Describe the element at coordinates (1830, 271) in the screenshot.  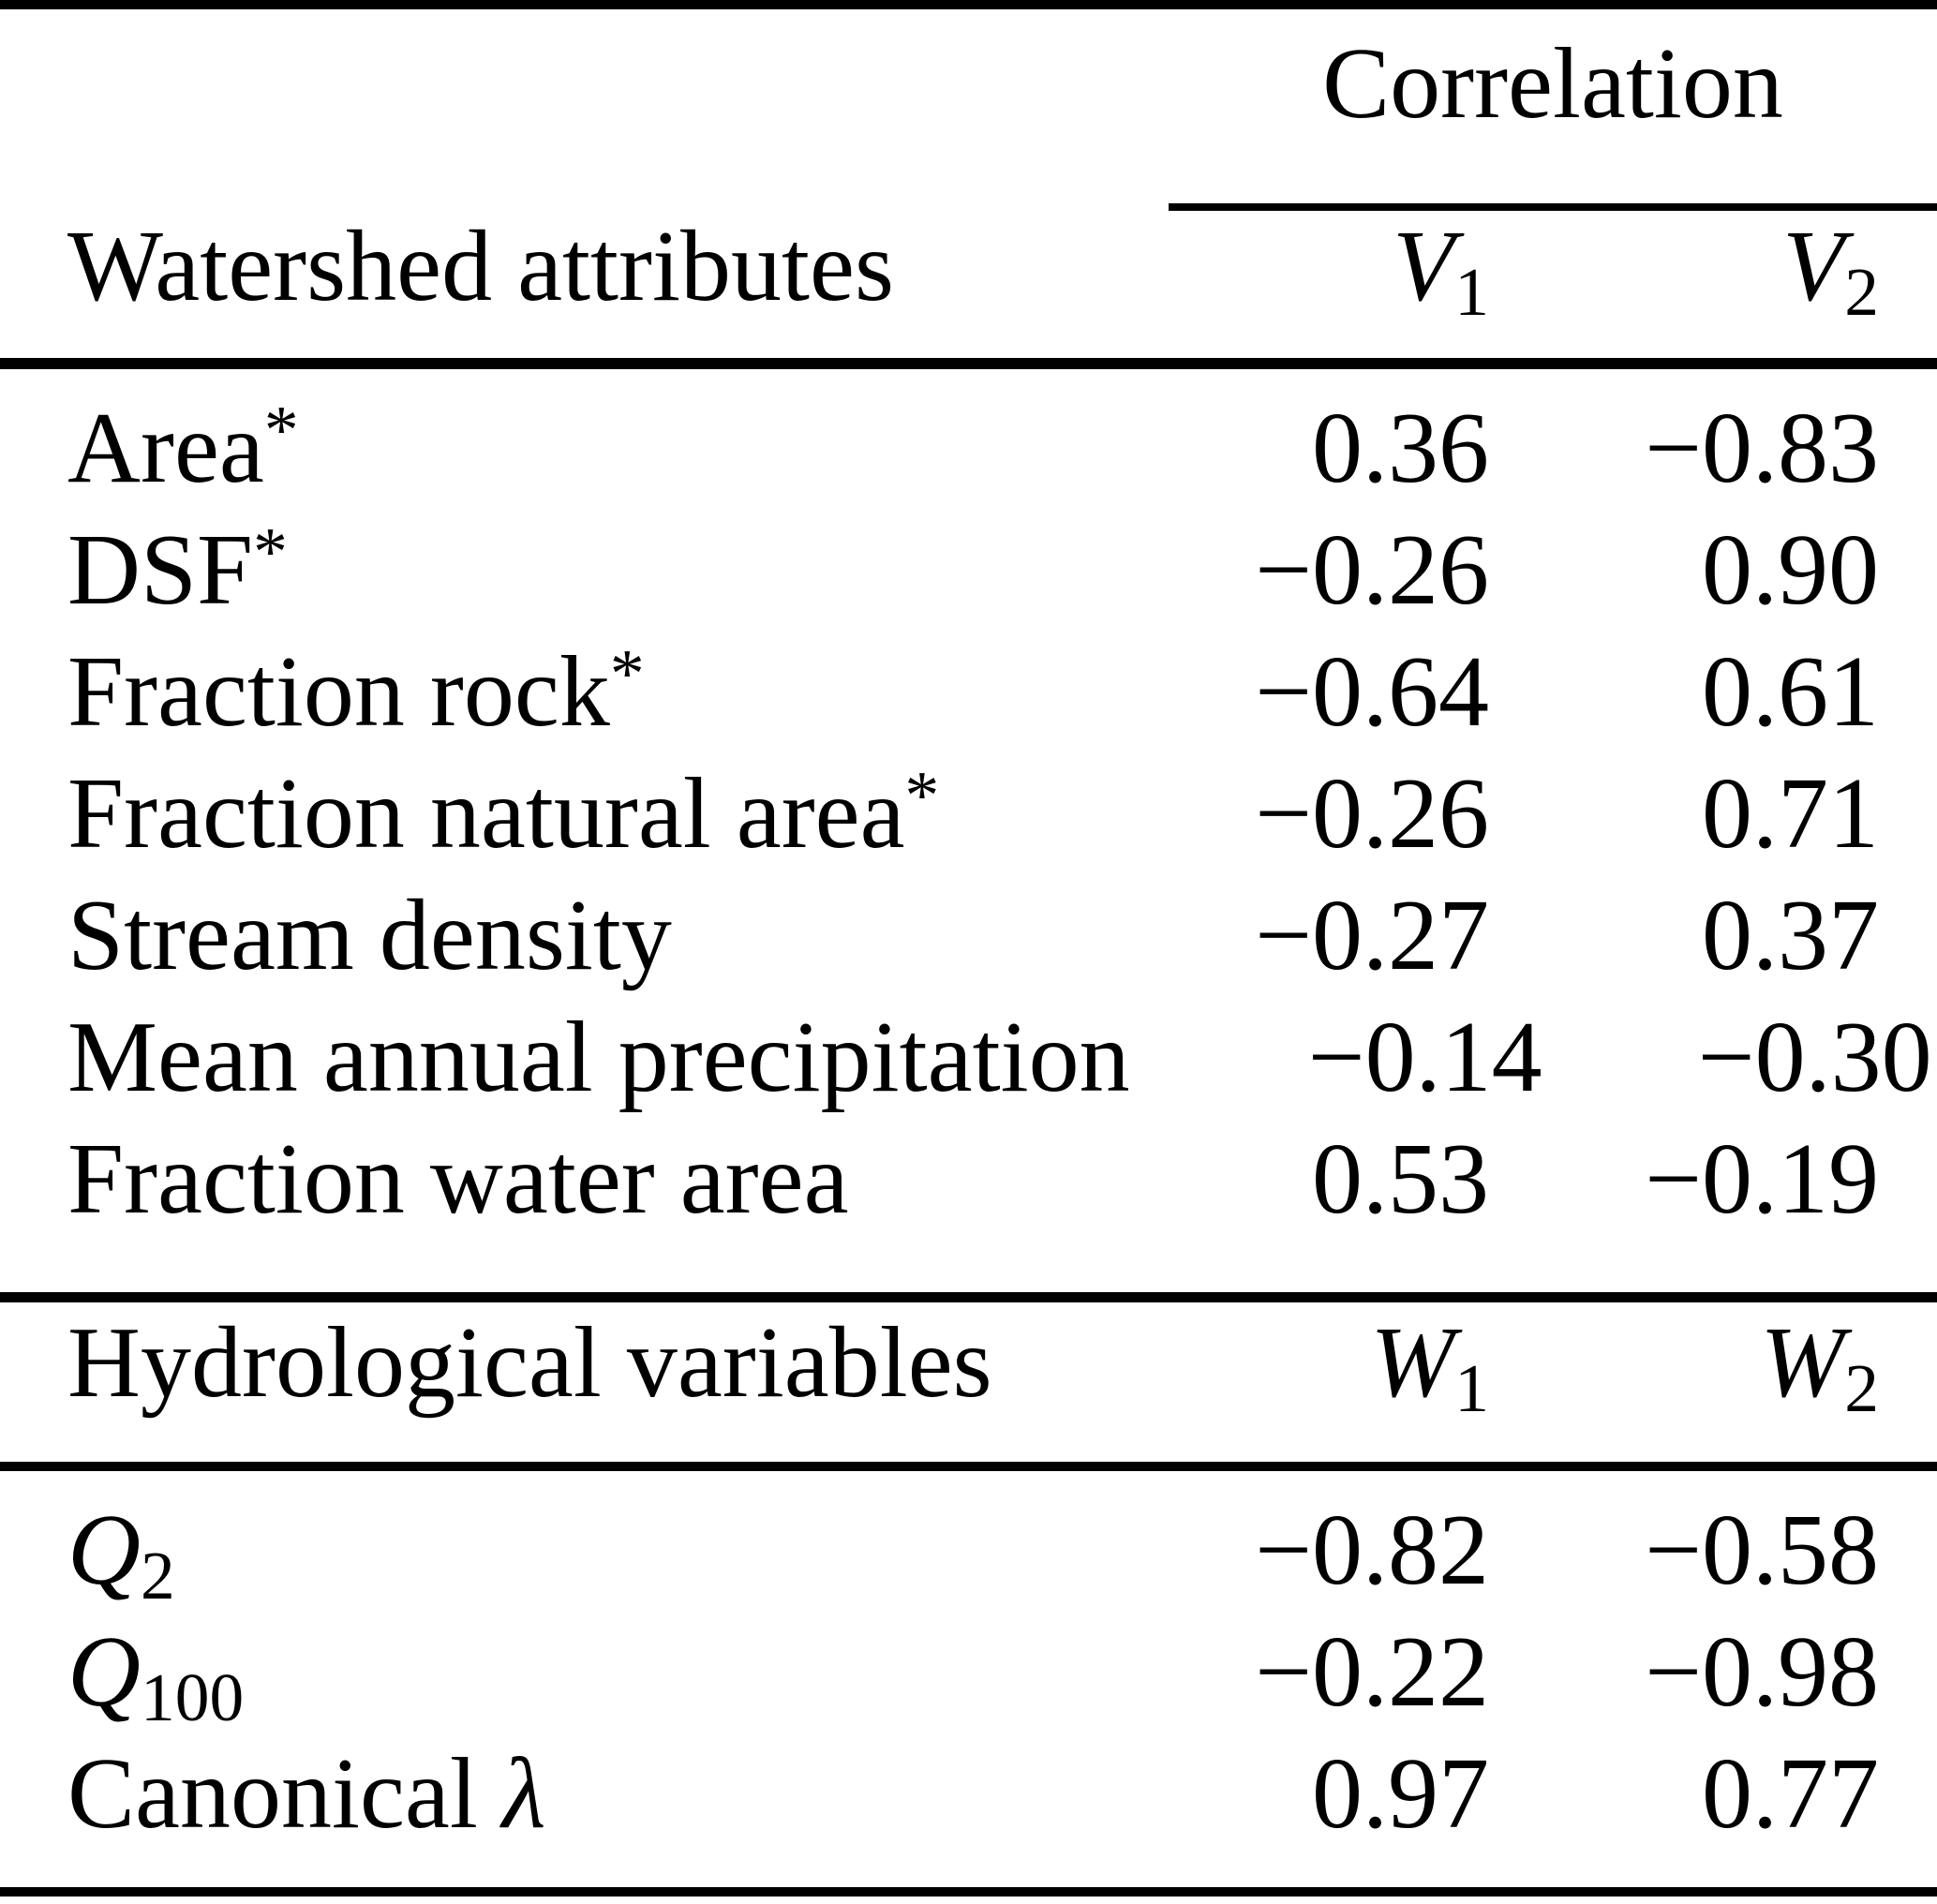
I see `col-header-v2: V2` at that location.